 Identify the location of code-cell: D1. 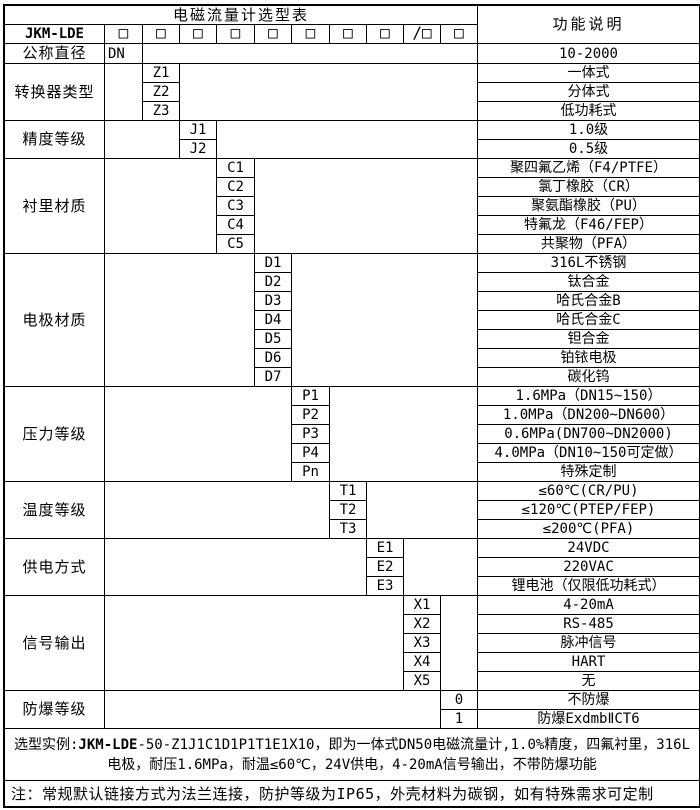
(273, 263).